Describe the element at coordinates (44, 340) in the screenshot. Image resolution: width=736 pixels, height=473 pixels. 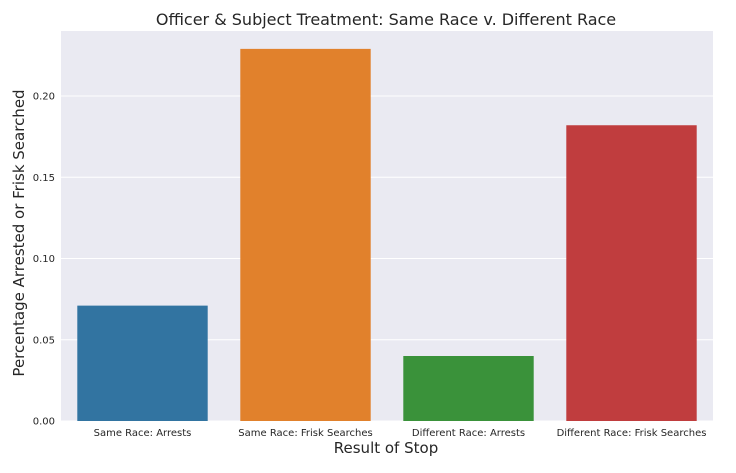
I see `y-tick-label: 0.05` at that location.